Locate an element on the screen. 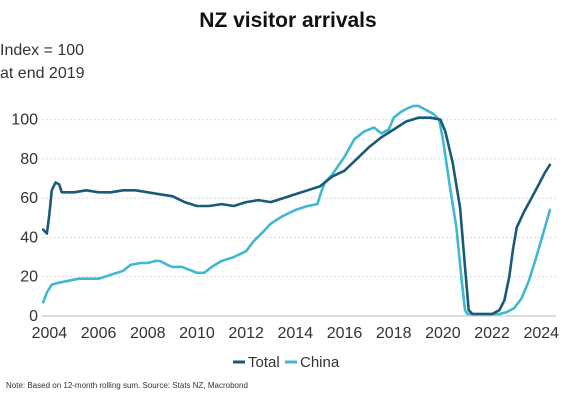  y-tick-labels: 0 20 40 60 80 100 is located at coordinates (24, 218).